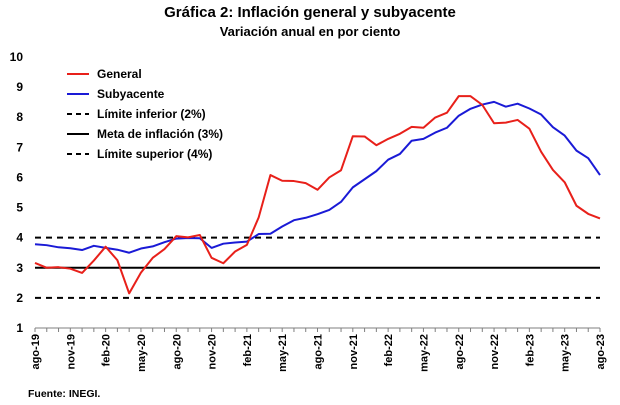  I want to click on chart-source: Fuente: INEGI., so click(64, 394).